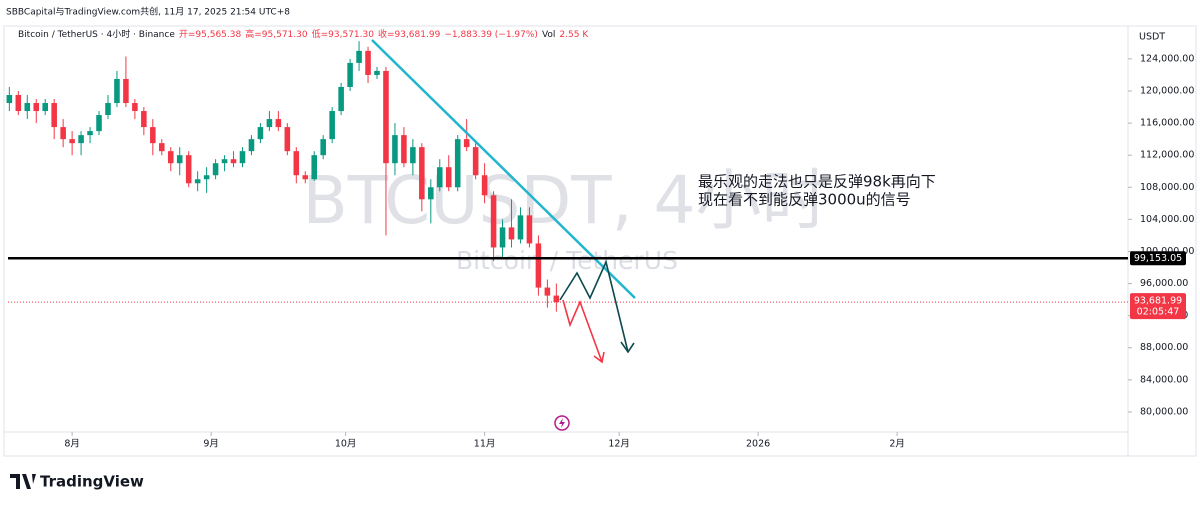 The height and width of the screenshot is (505, 1200). I want to click on countdown: 02:05:47, so click(1158, 312).